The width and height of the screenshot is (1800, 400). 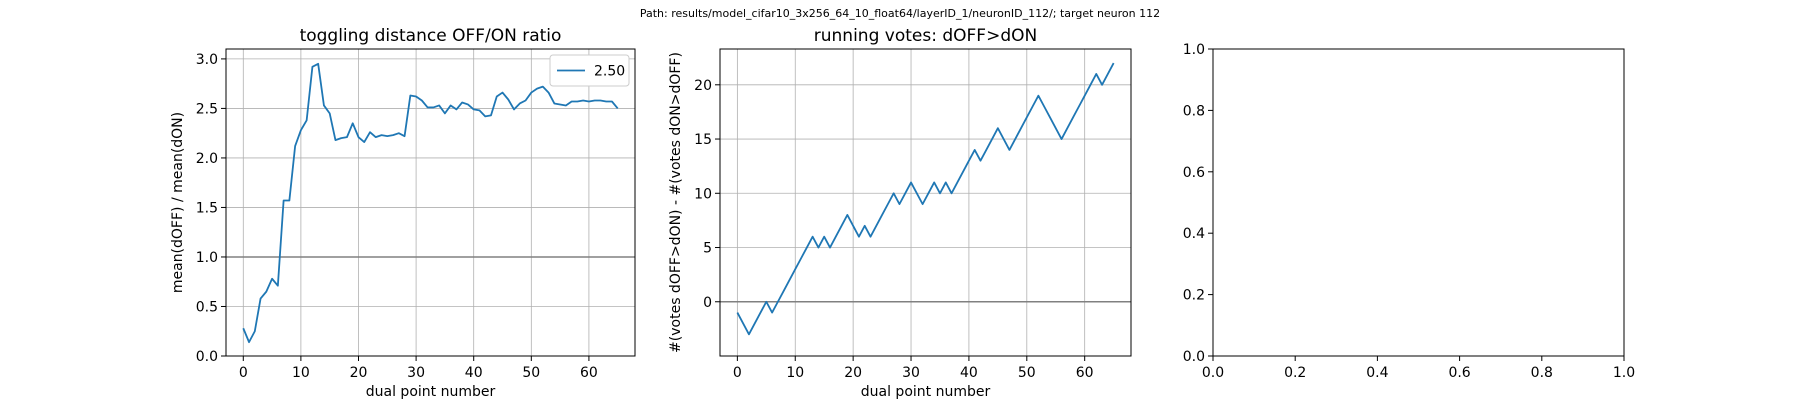 What do you see at coordinates (707, 303) in the screenshot?
I see `y-tick-label-0: 0` at bounding box center [707, 303].